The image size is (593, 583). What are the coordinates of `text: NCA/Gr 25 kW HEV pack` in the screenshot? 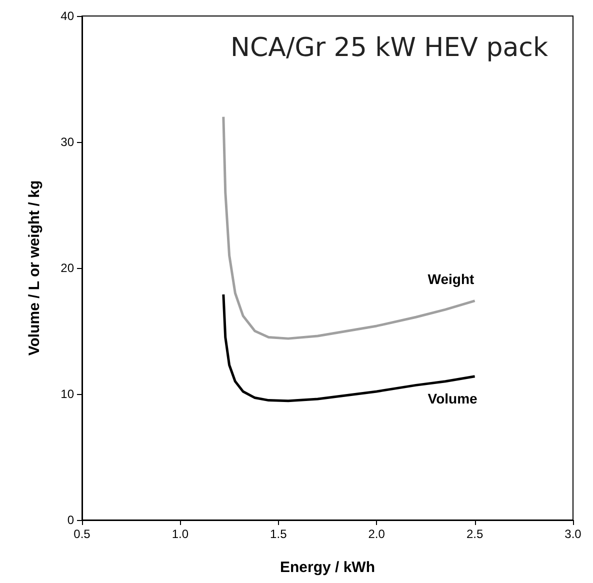 It's located at (389, 48).